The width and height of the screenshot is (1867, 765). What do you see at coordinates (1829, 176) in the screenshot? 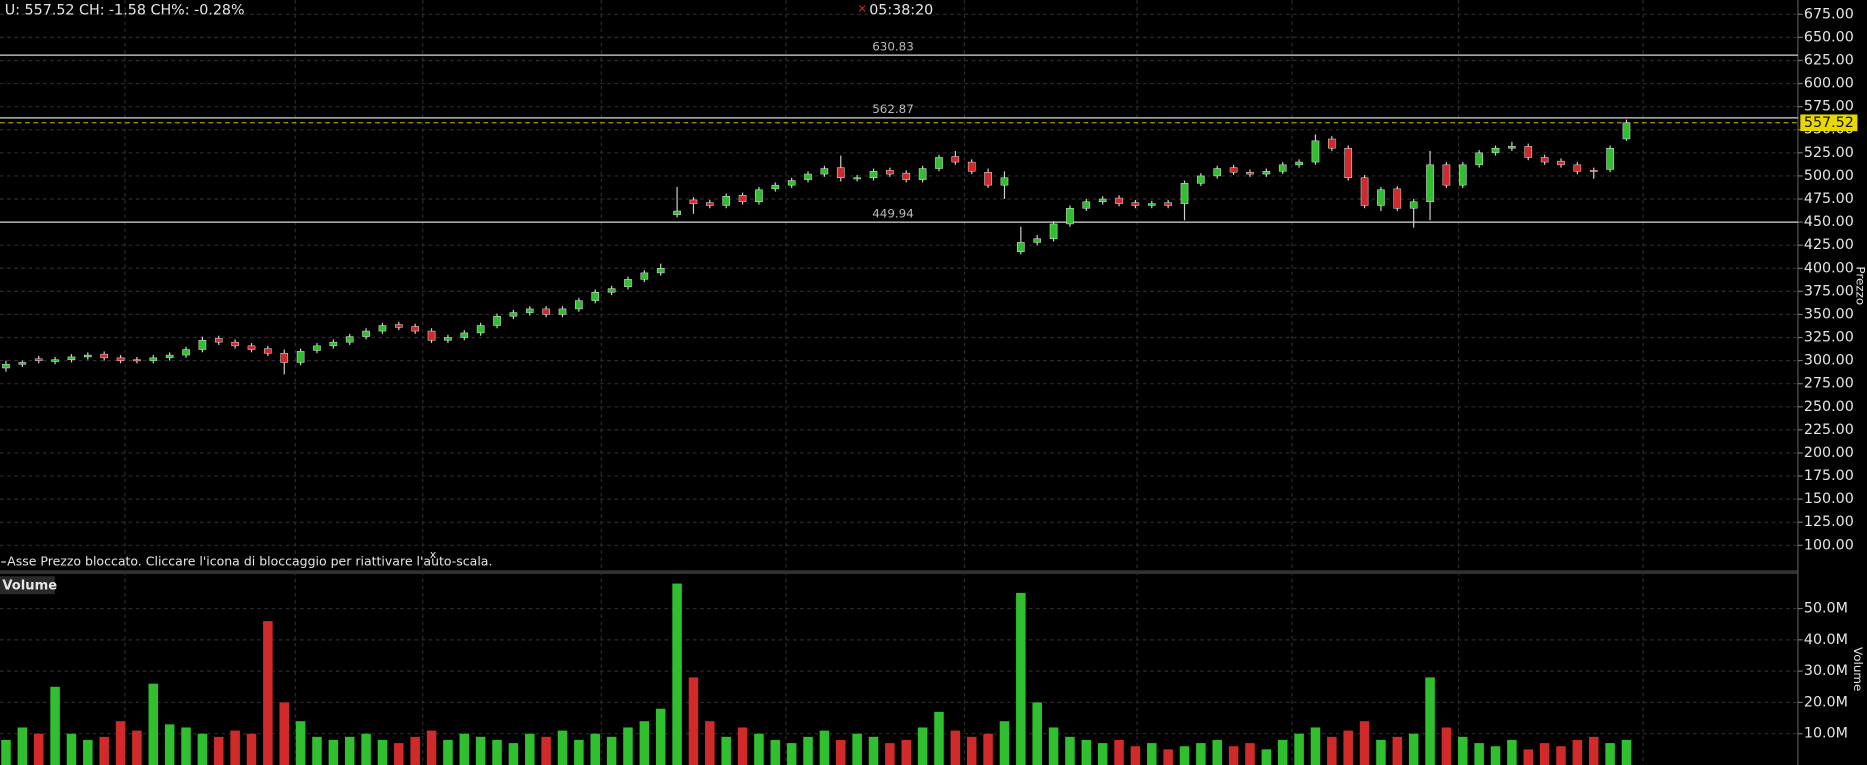
I see `y-tick-label: 500.00` at bounding box center [1829, 176].